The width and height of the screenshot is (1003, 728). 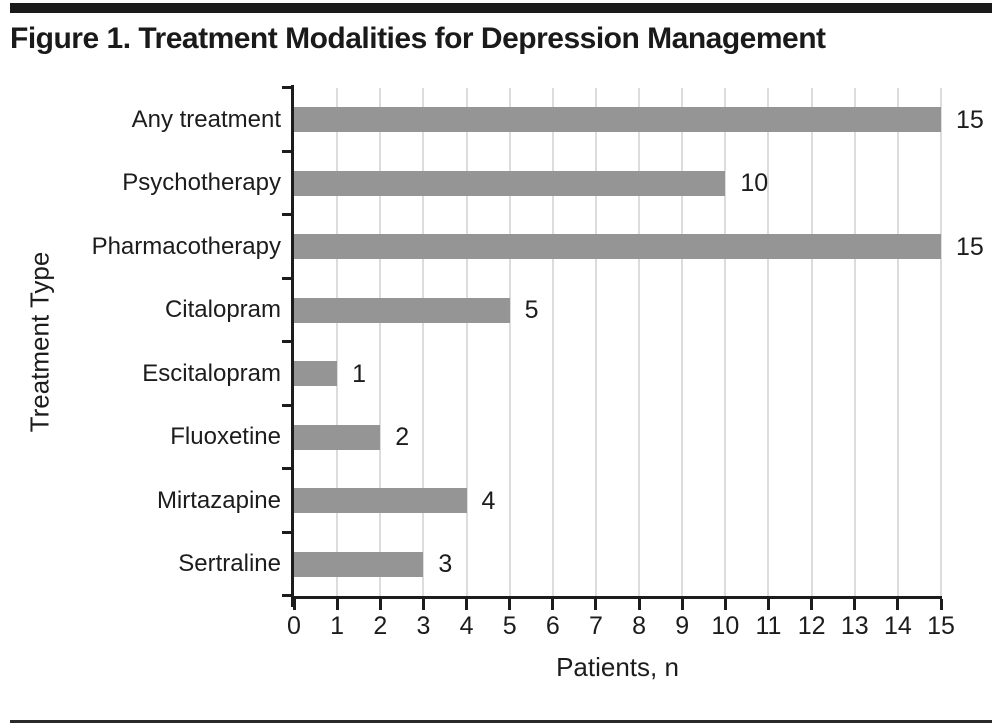 I want to click on value-label: 10, so click(x=754, y=183).